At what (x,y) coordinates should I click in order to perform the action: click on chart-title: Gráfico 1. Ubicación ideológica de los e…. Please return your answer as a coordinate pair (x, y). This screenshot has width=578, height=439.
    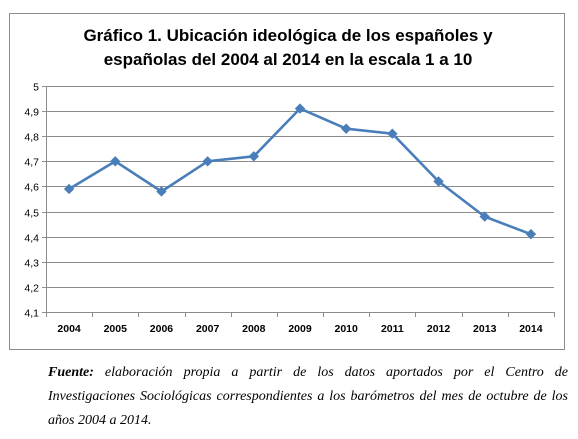
    Looking at the image, I should click on (288, 48).